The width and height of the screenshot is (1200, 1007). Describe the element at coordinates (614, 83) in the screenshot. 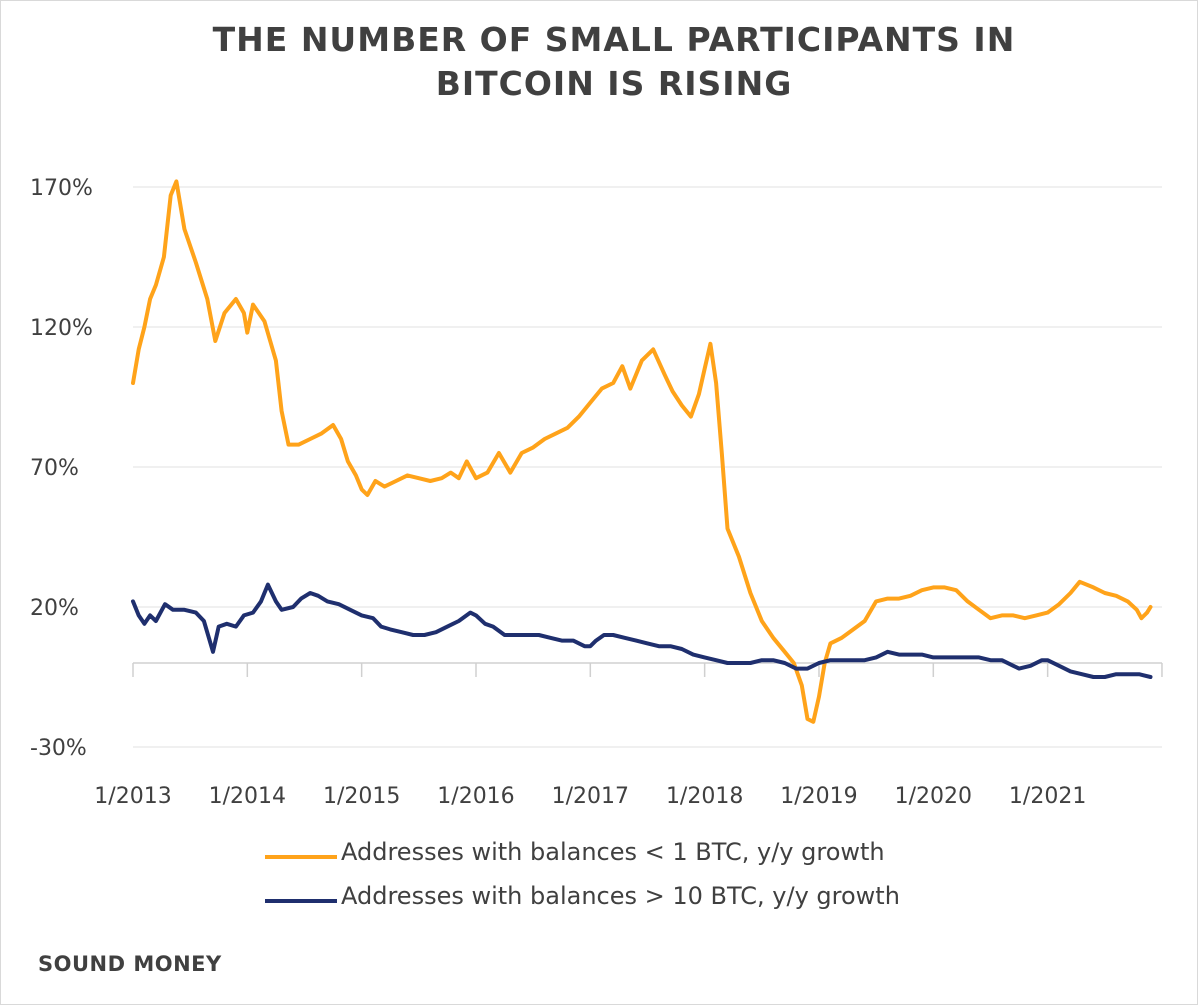

I see `chart-title-line-2: BITCOIN IS RISING` at that location.